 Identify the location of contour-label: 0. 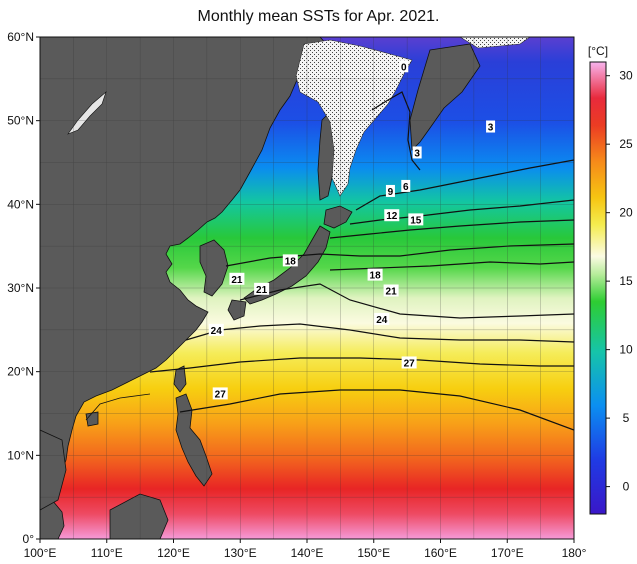
(404, 66).